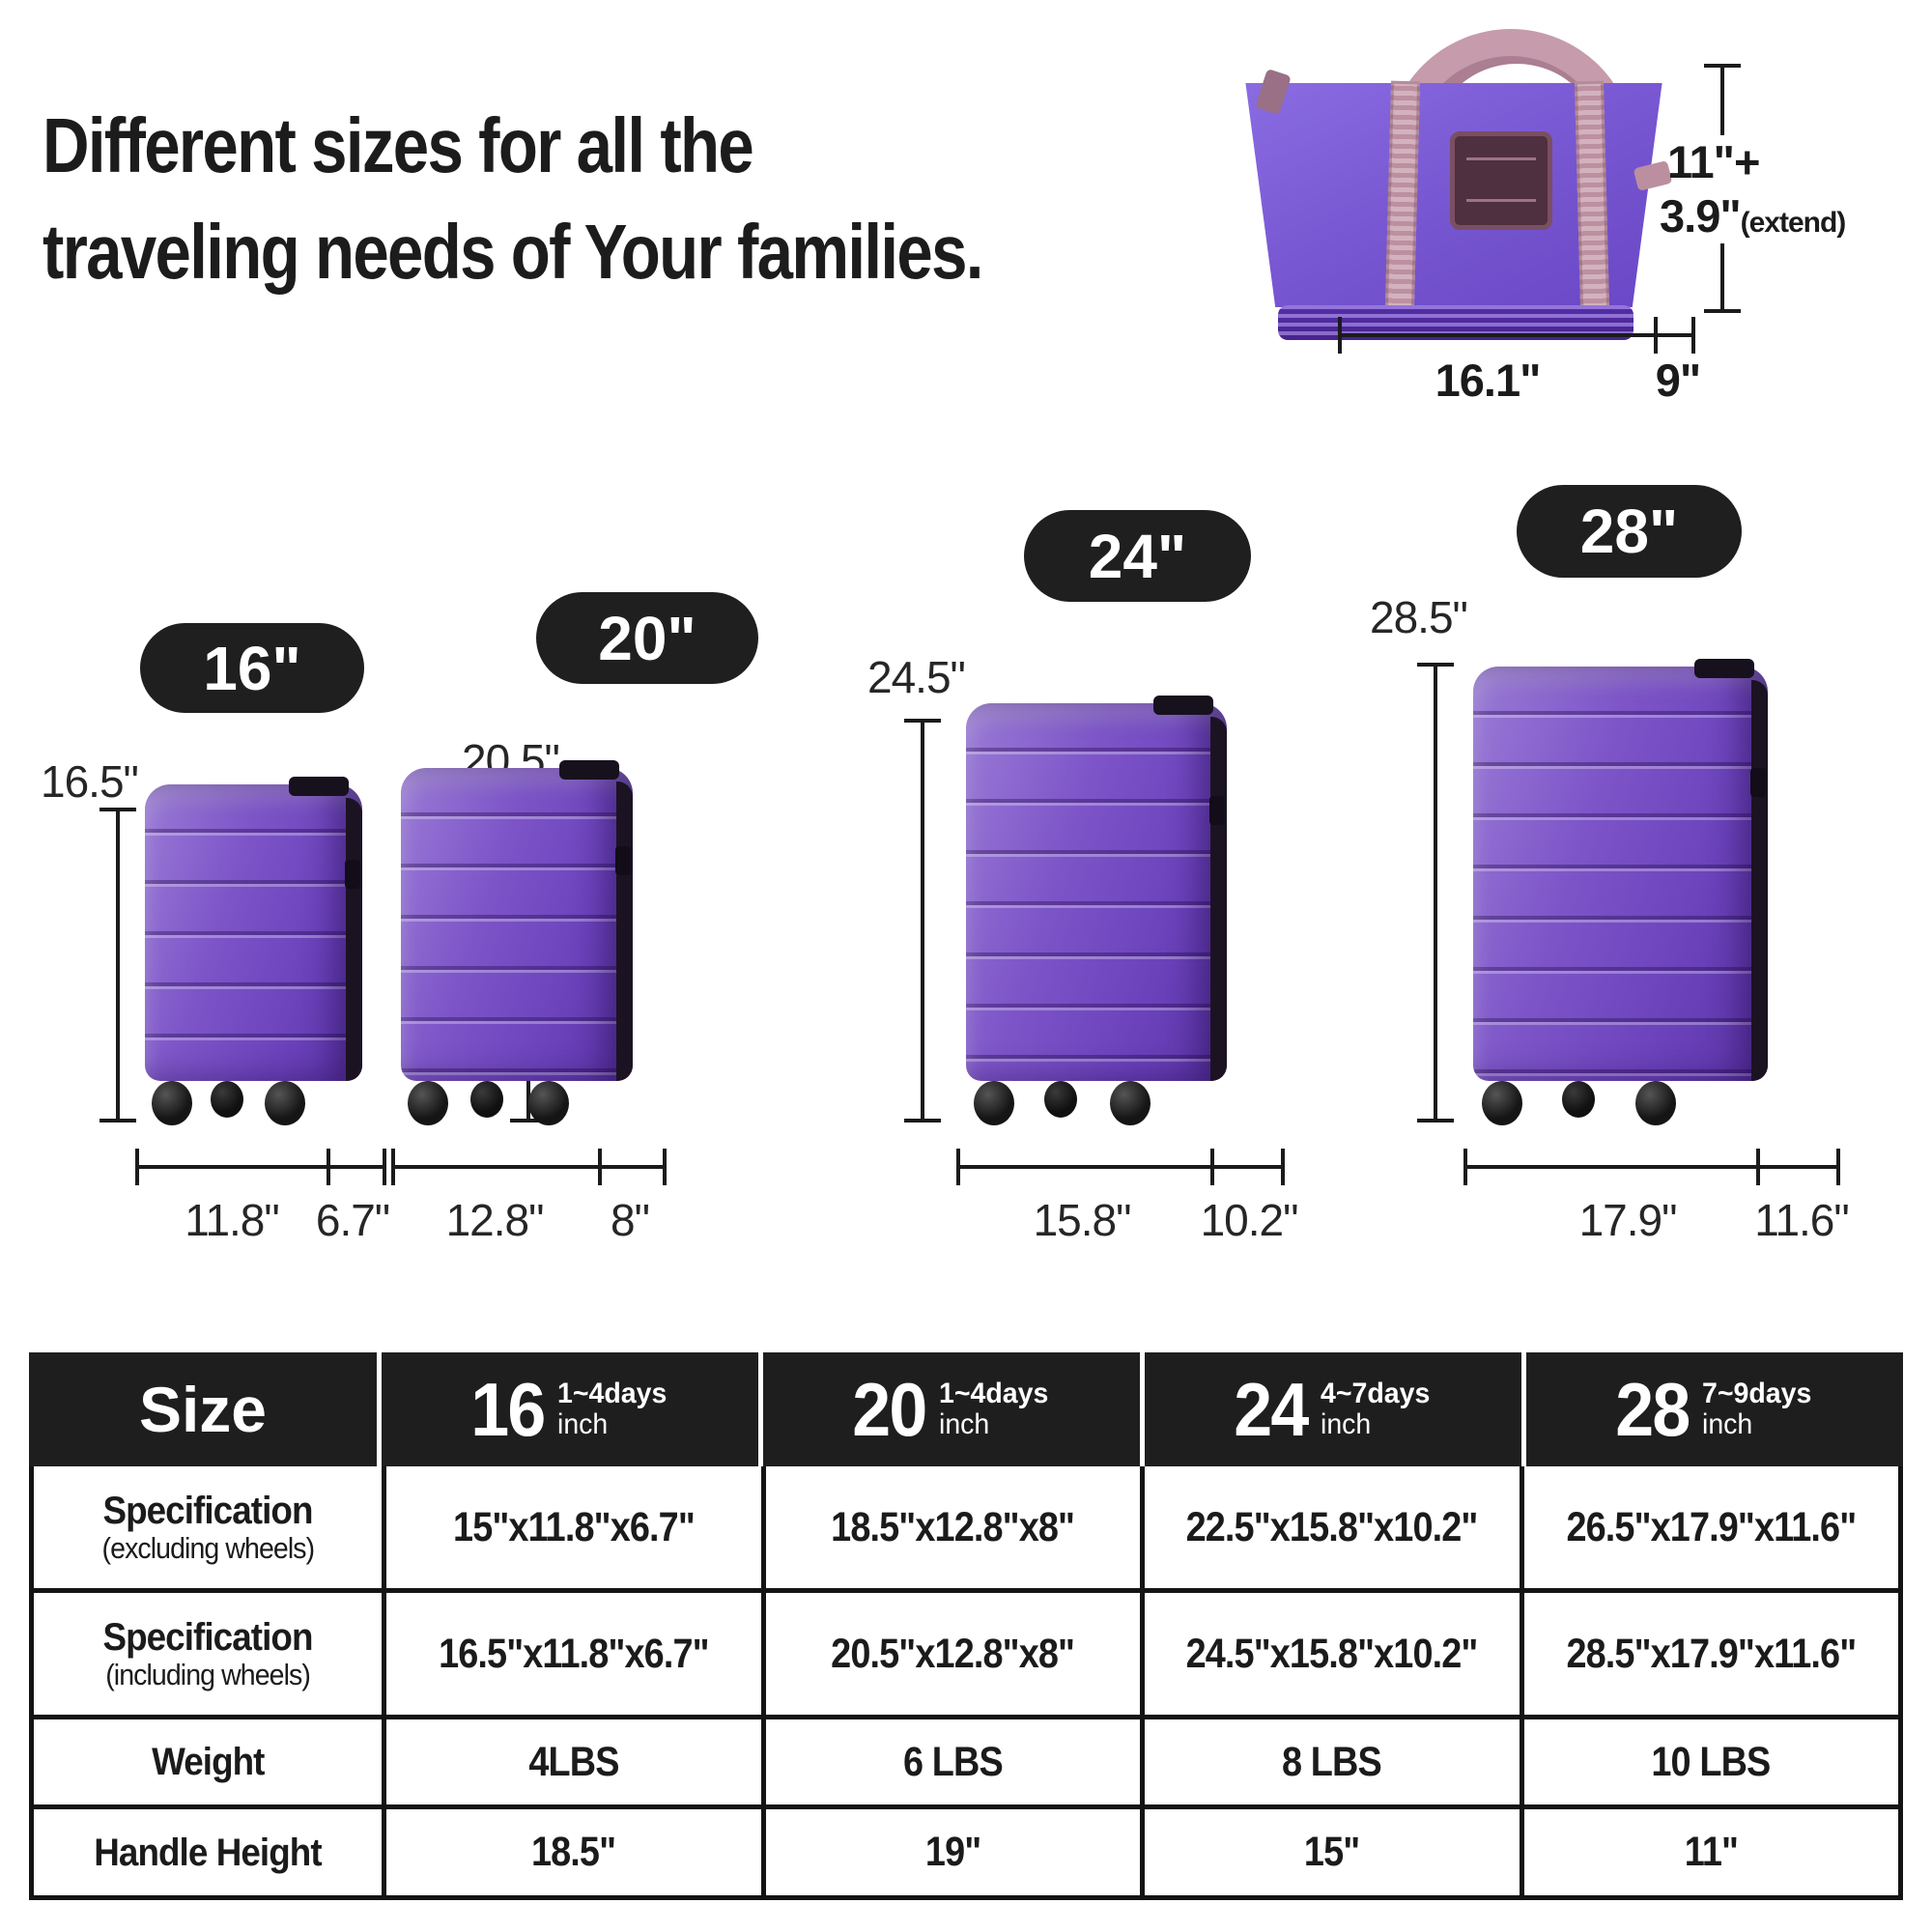 This screenshot has width=1932, height=1932. Describe the element at coordinates (252, 668) in the screenshot. I see `size-badge: 16"` at that location.